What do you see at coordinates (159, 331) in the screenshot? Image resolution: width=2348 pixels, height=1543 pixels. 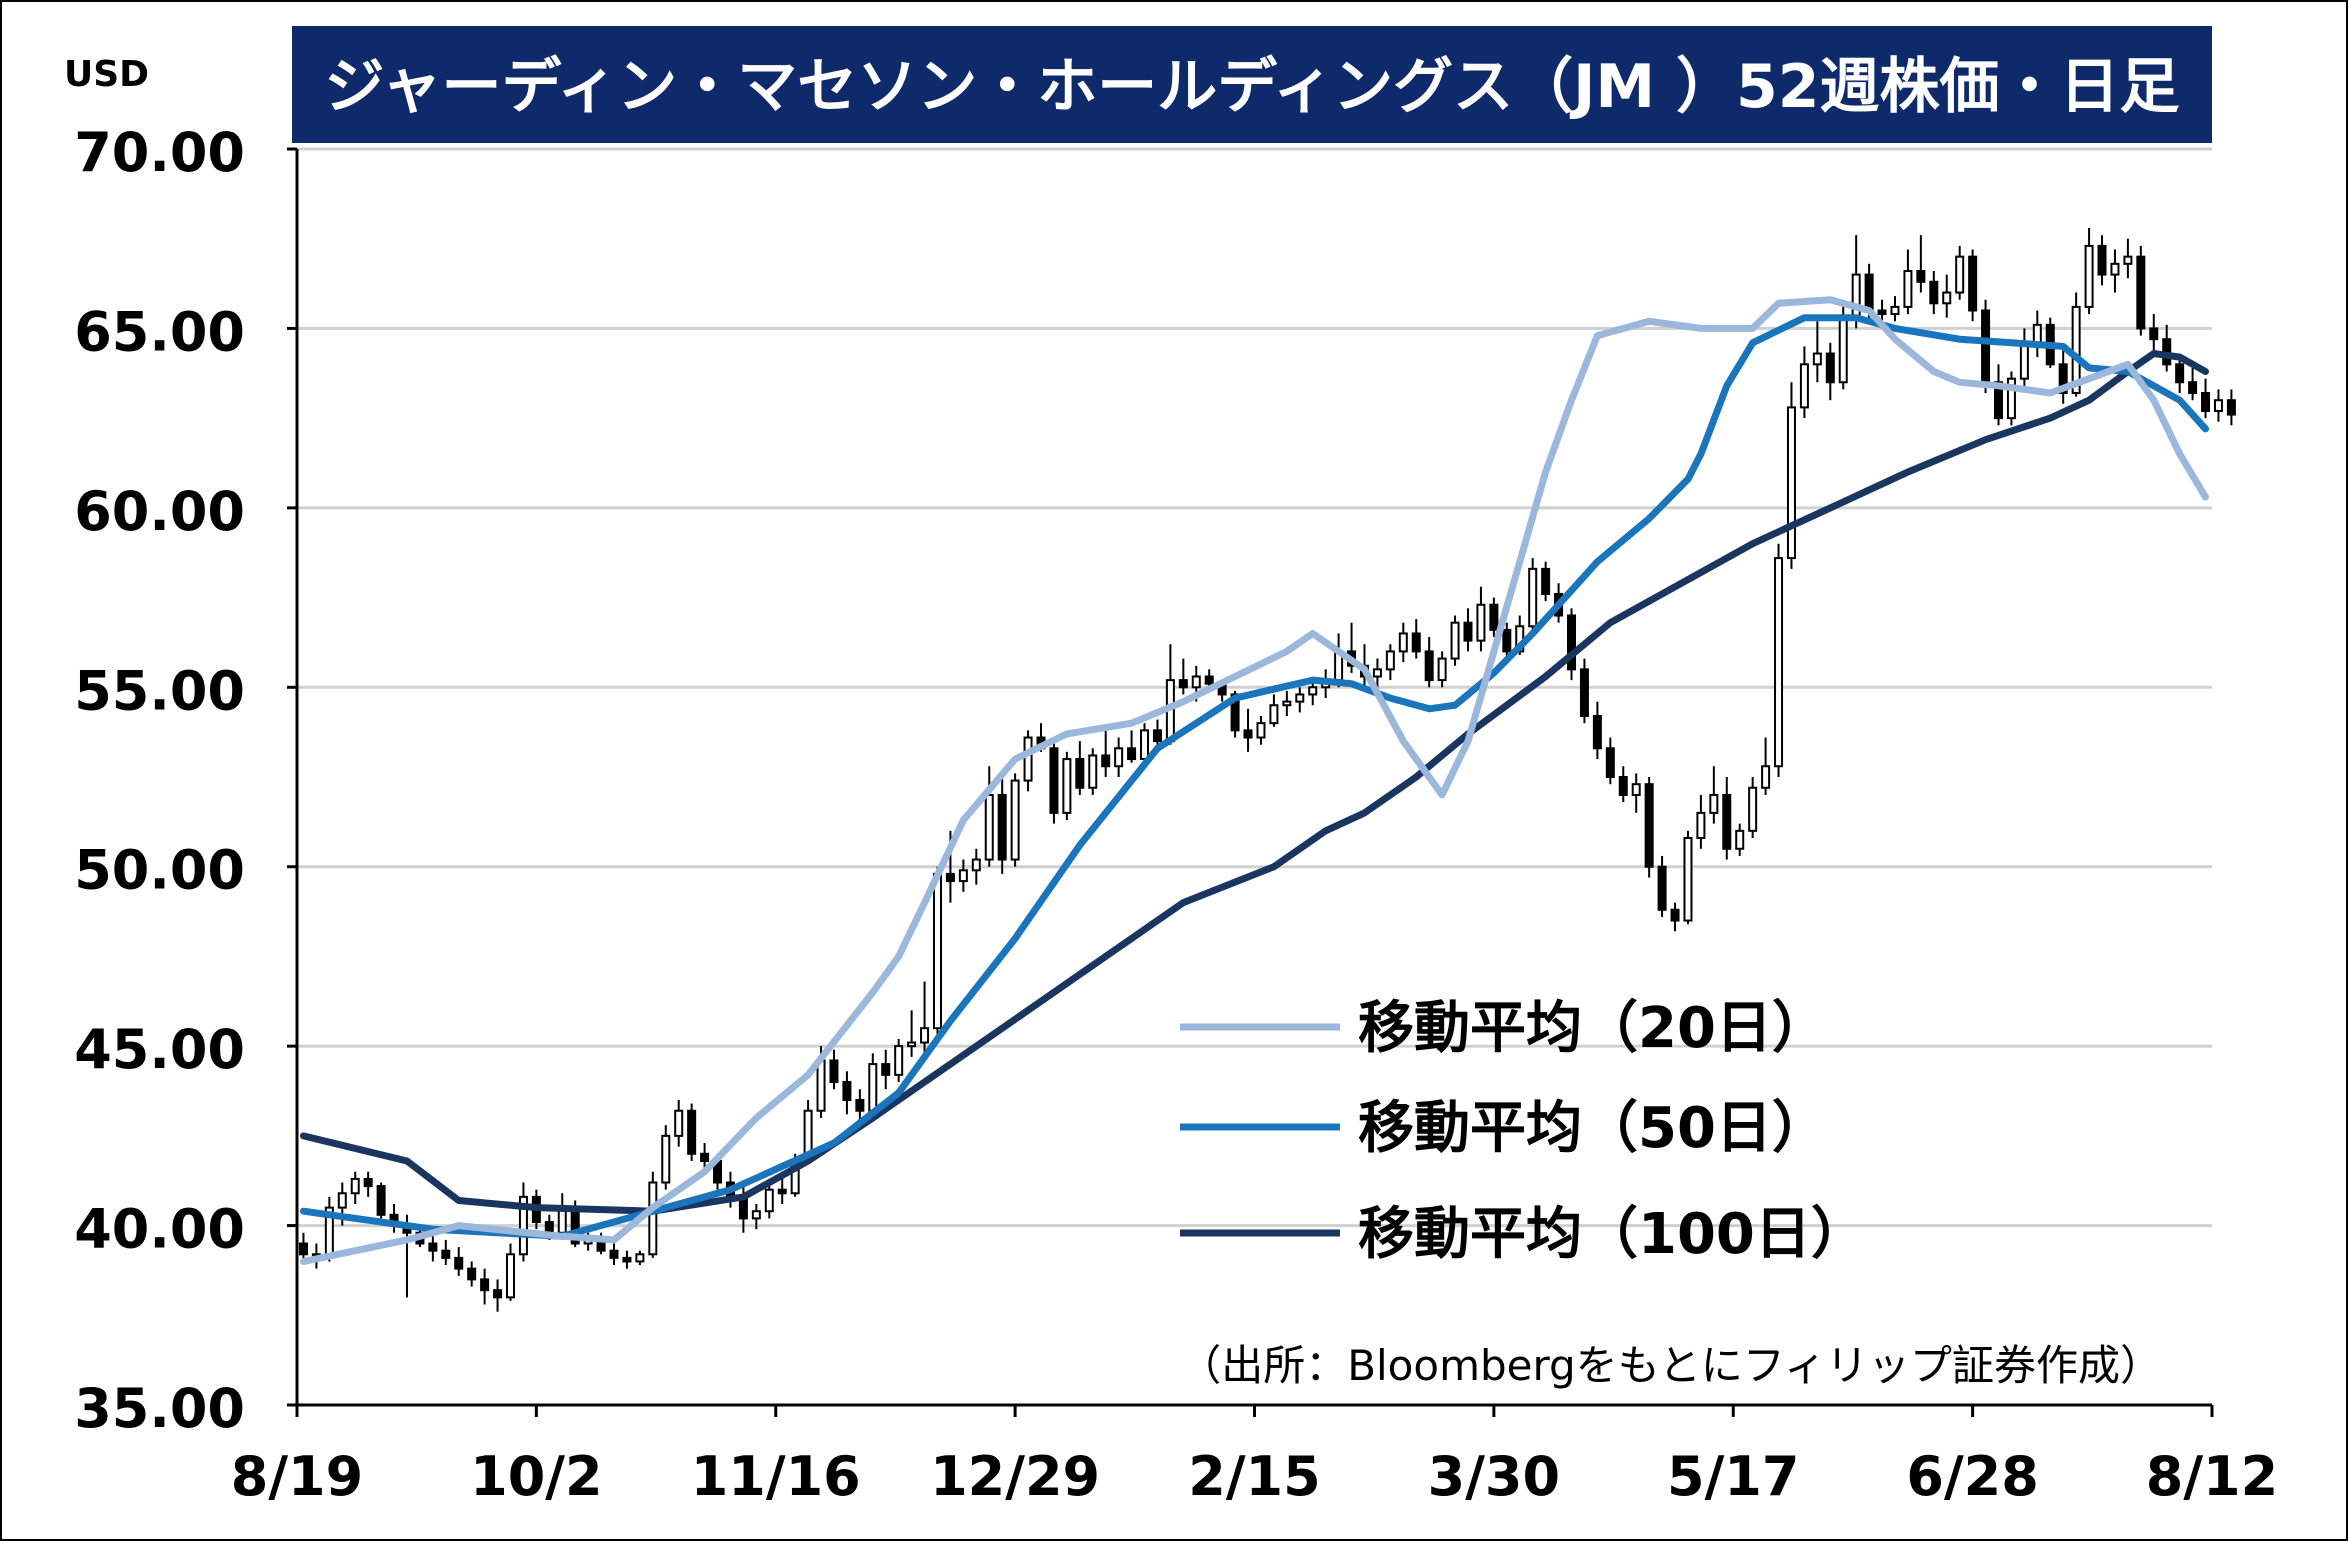 I see `y-tick-label: 65.00` at bounding box center [159, 331].